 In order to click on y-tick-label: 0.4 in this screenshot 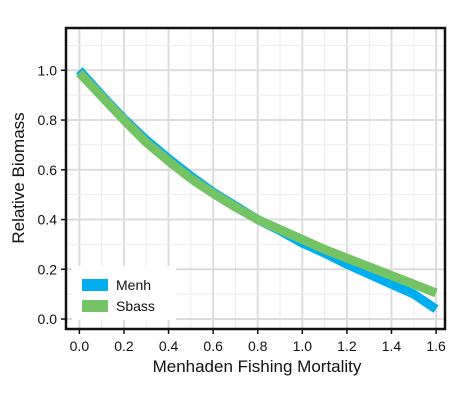, I will do `click(48, 220)`.